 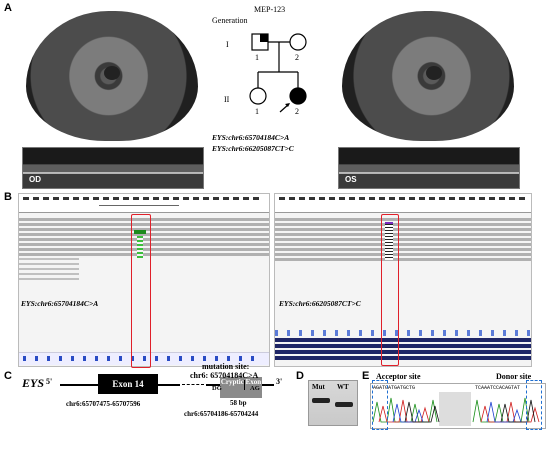 What do you see at coordinates (8, 376) in the screenshot?
I see `panel-letter-c: C` at bounding box center [8, 376].